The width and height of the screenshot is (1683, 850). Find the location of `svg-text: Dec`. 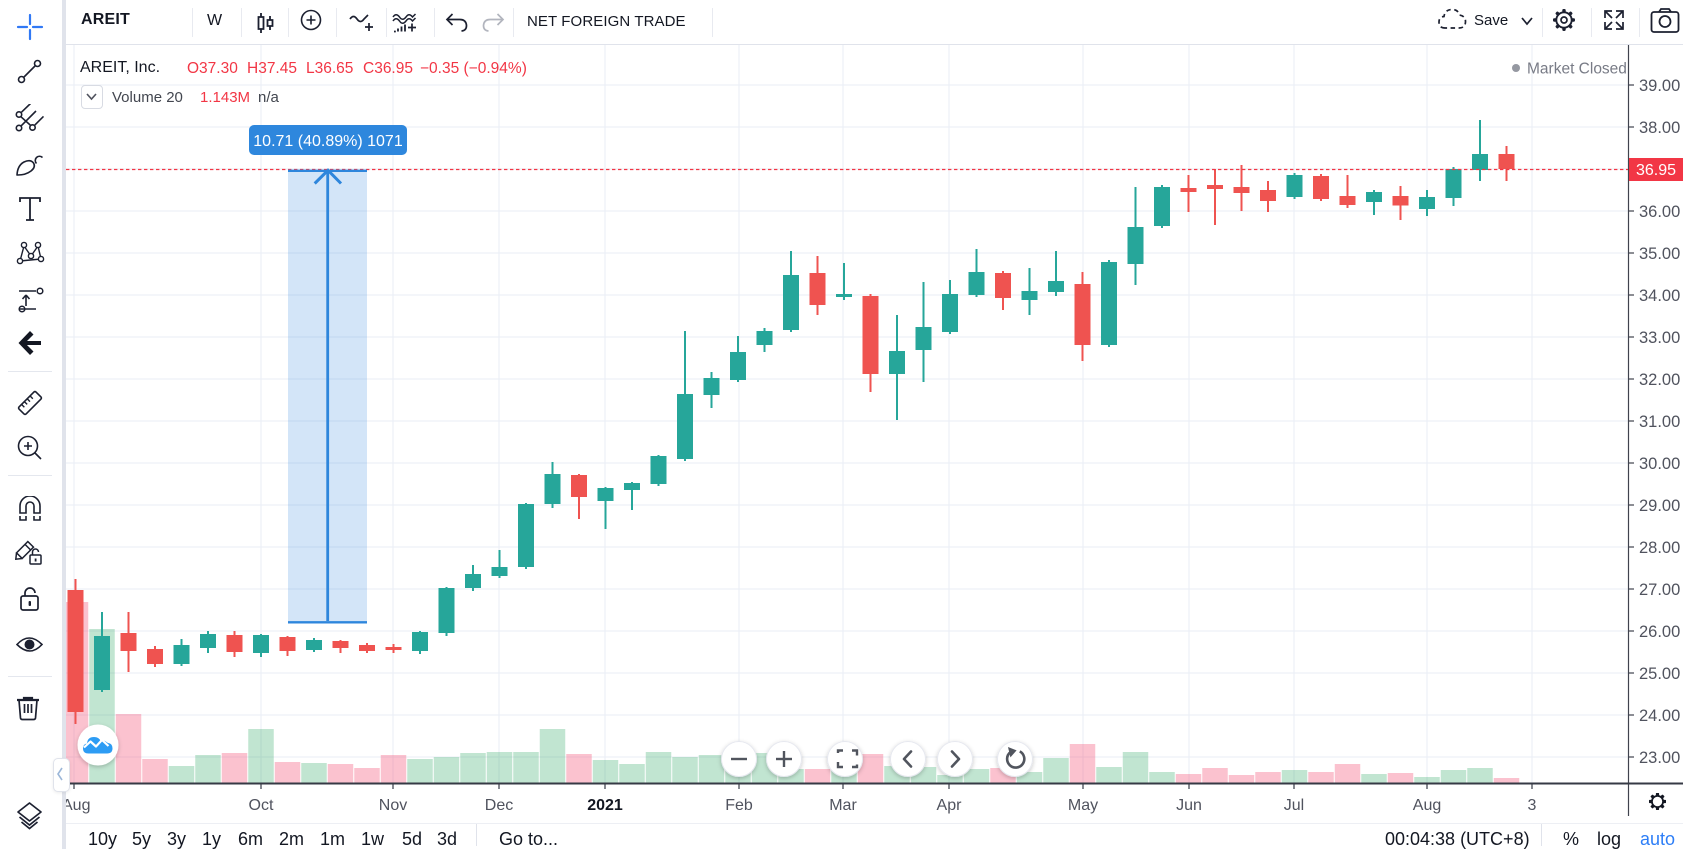

svg-text: Dec is located at coordinates (499, 805).